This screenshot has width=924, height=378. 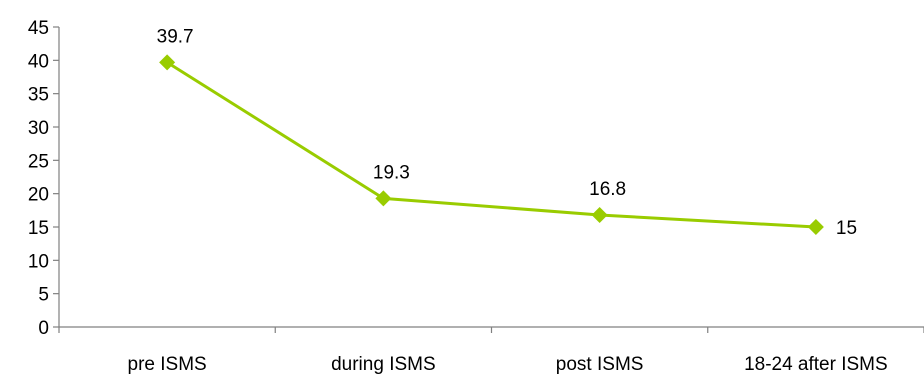 I want to click on y-tick-label: 30, so click(x=38, y=128).